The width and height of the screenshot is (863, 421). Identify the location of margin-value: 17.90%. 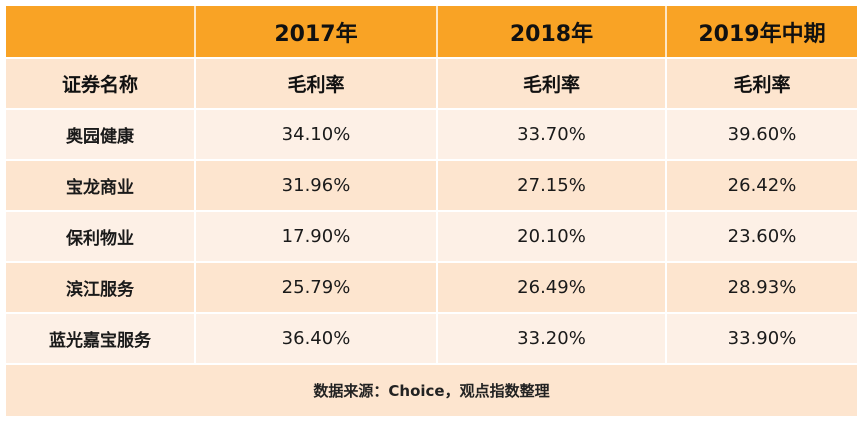
(317, 235).